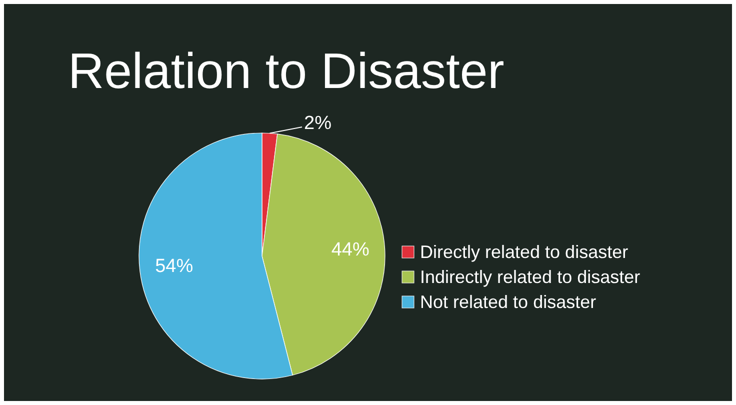  Describe the element at coordinates (286, 71) in the screenshot. I see `chart-title: Relation to Disaster` at that location.